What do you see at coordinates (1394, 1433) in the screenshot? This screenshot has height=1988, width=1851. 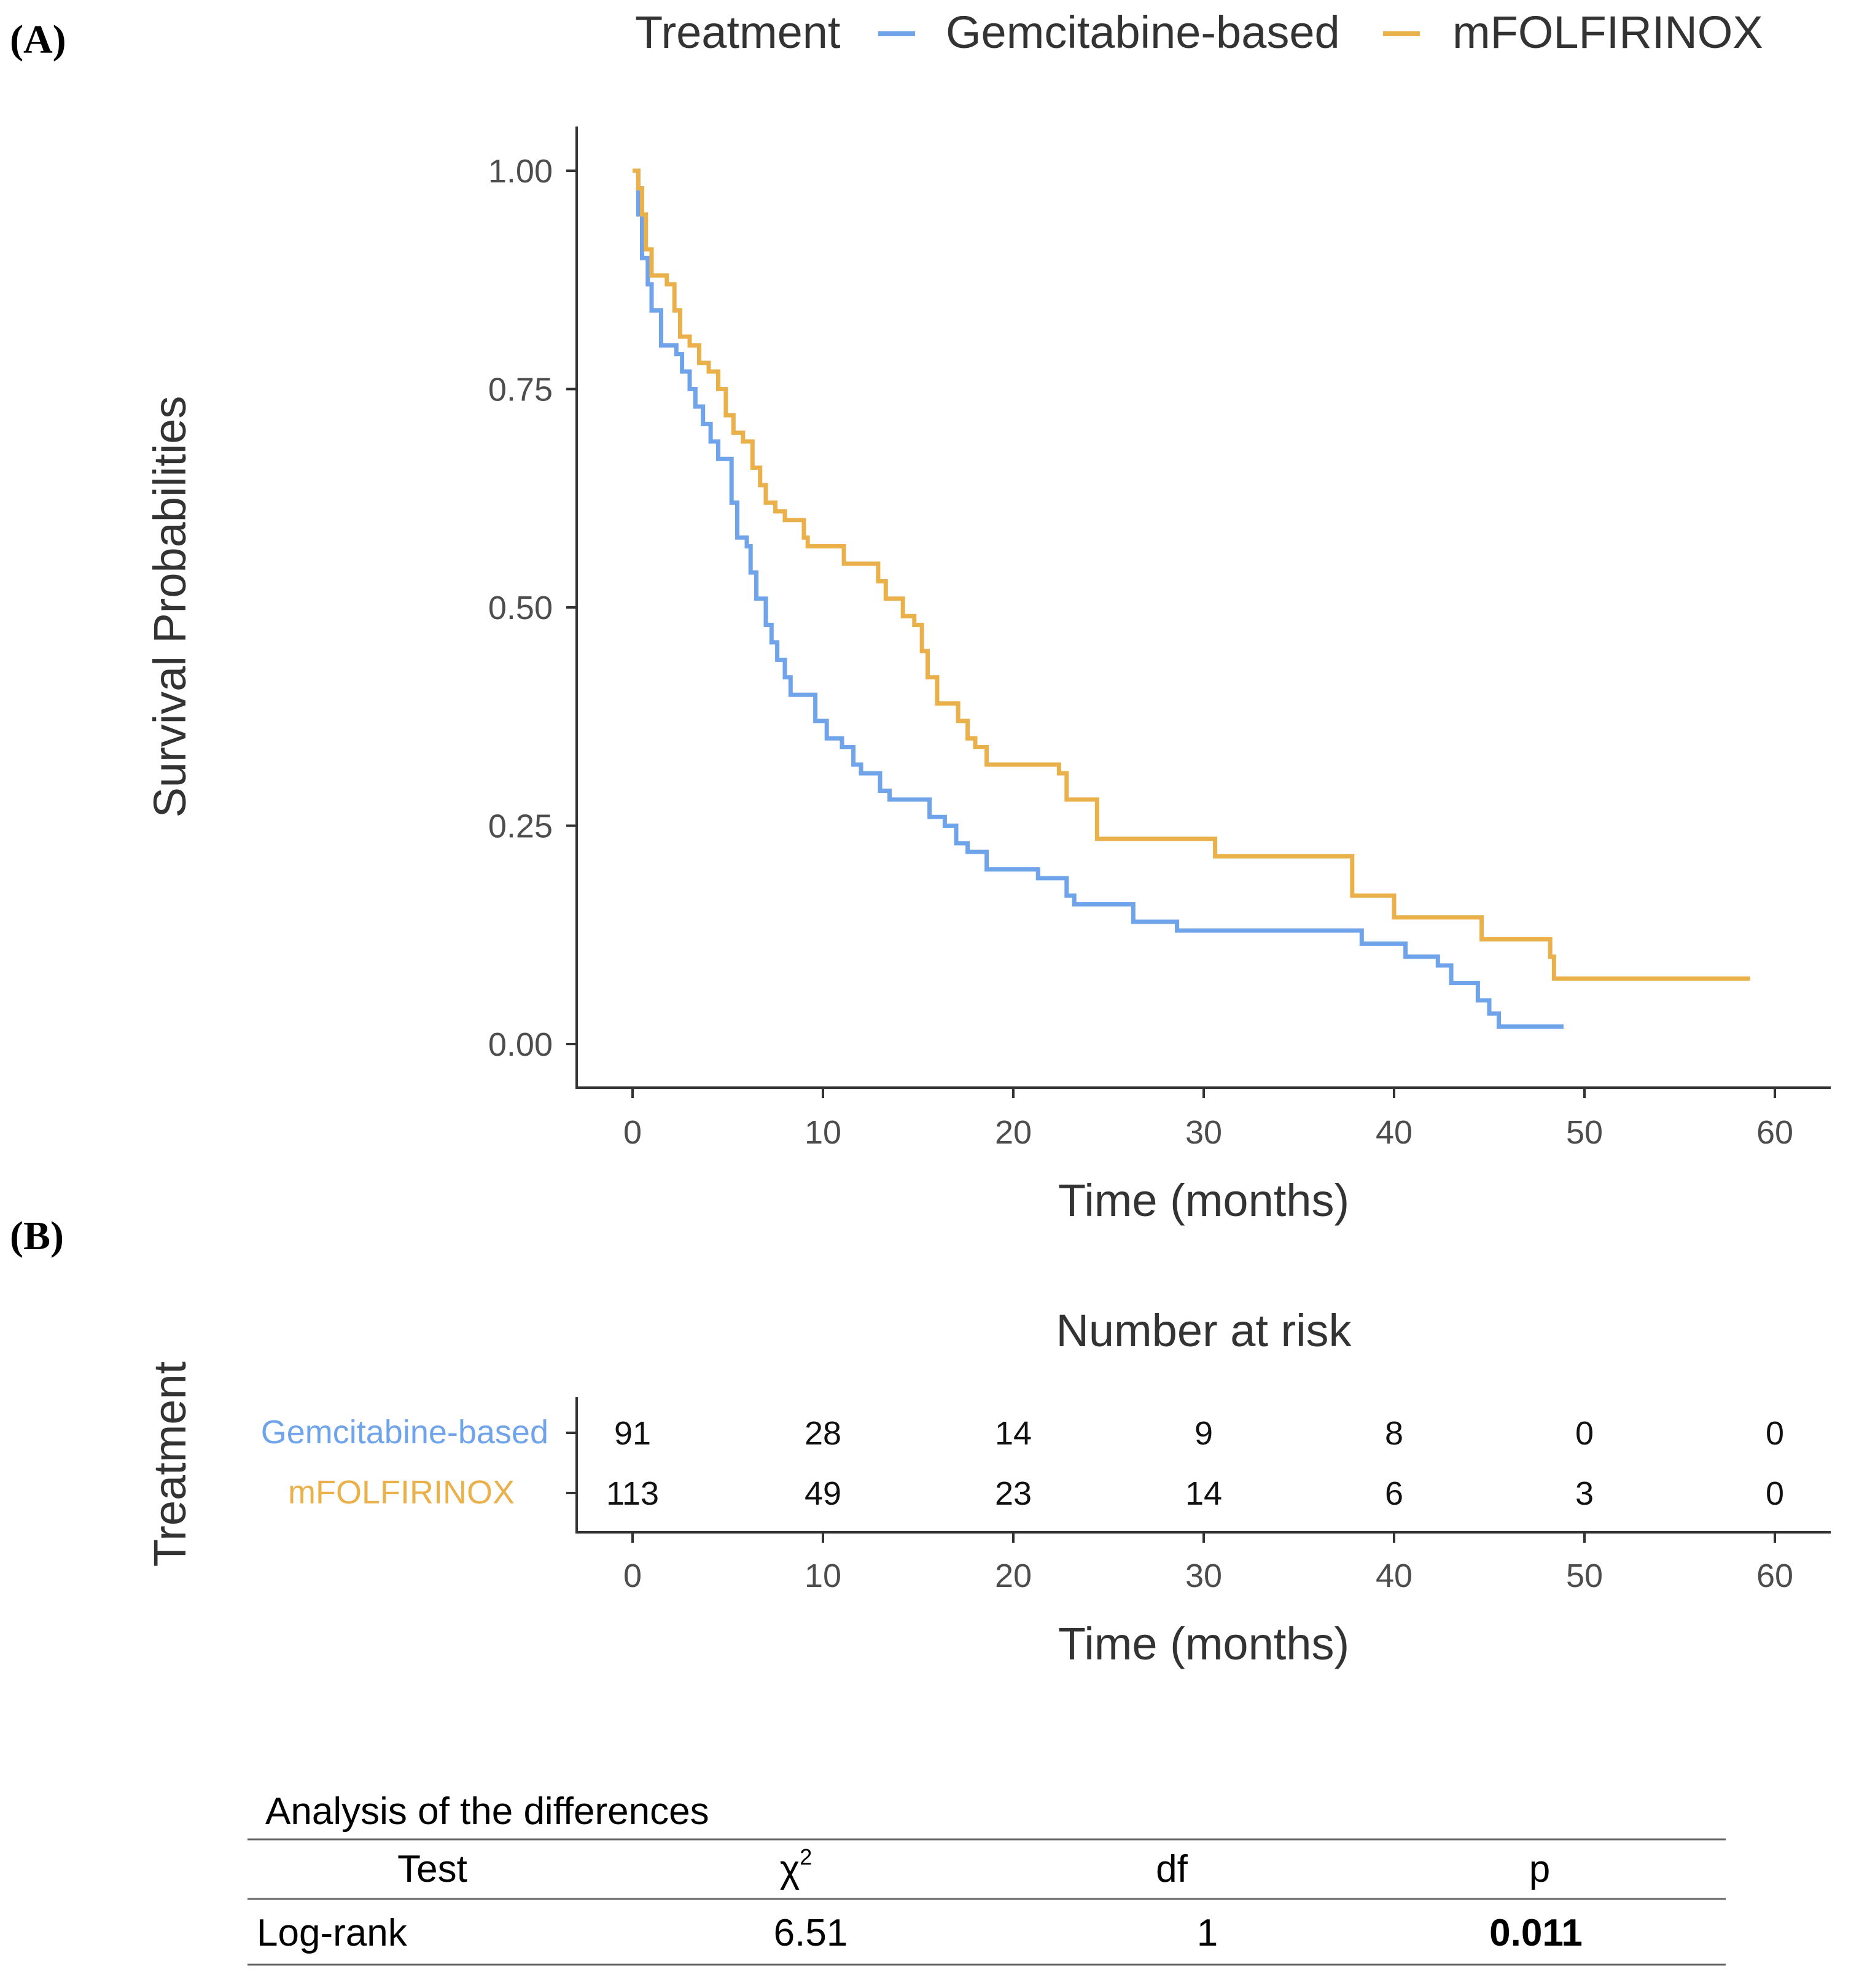 I see `risk-cell: 8` at bounding box center [1394, 1433].